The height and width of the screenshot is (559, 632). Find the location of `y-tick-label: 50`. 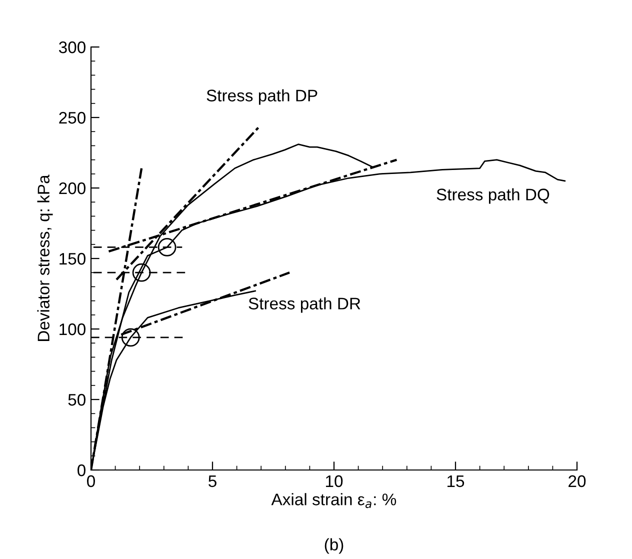

y-tick-label: 50 is located at coordinates (77, 400).